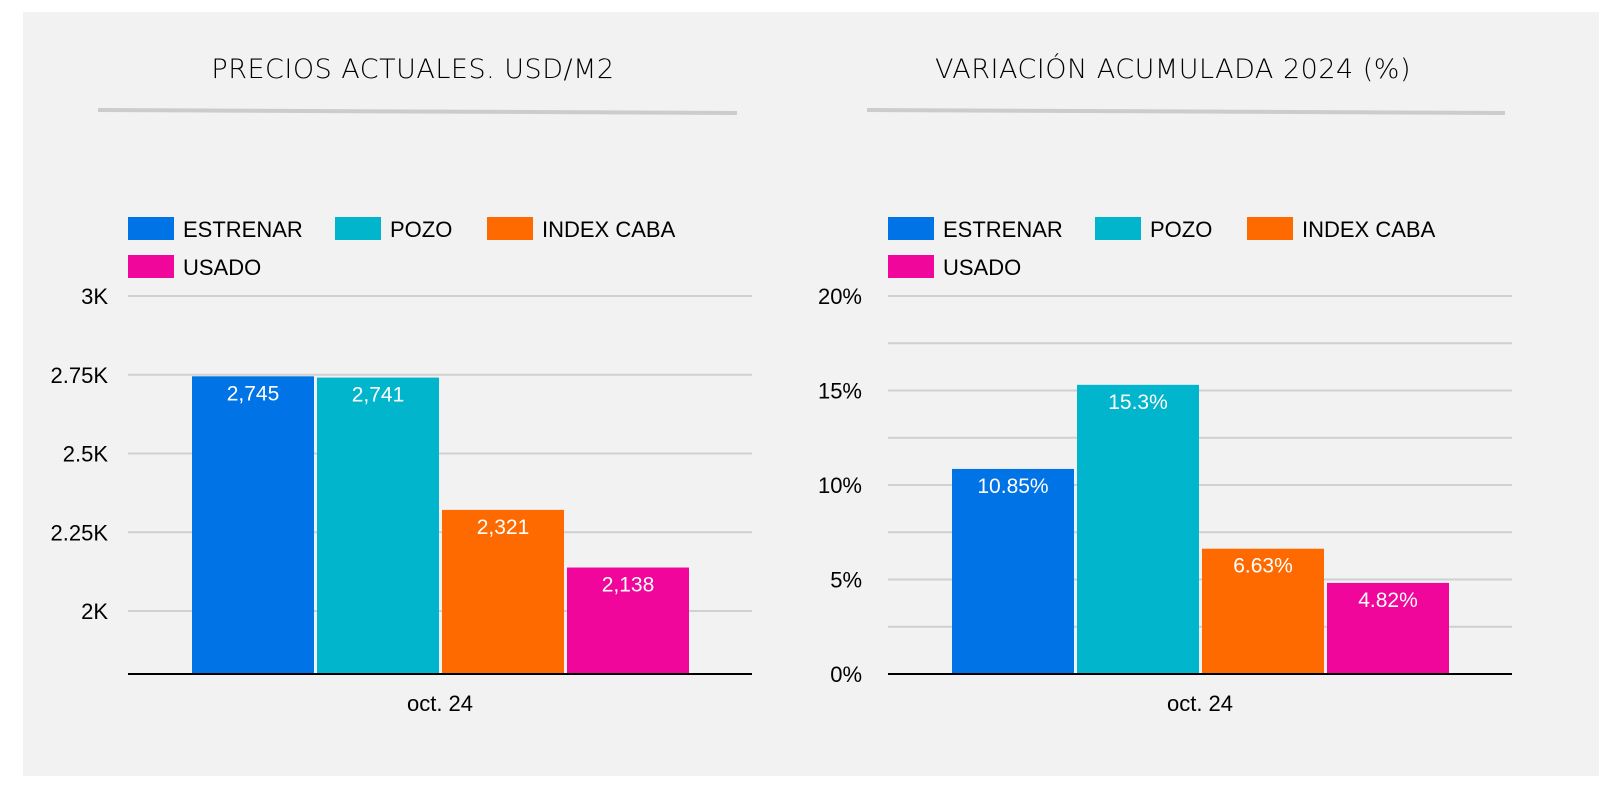 The width and height of the screenshot is (1622, 788). Describe the element at coordinates (378, 395) in the screenshot. I see `data-label: 2,741` at that location.